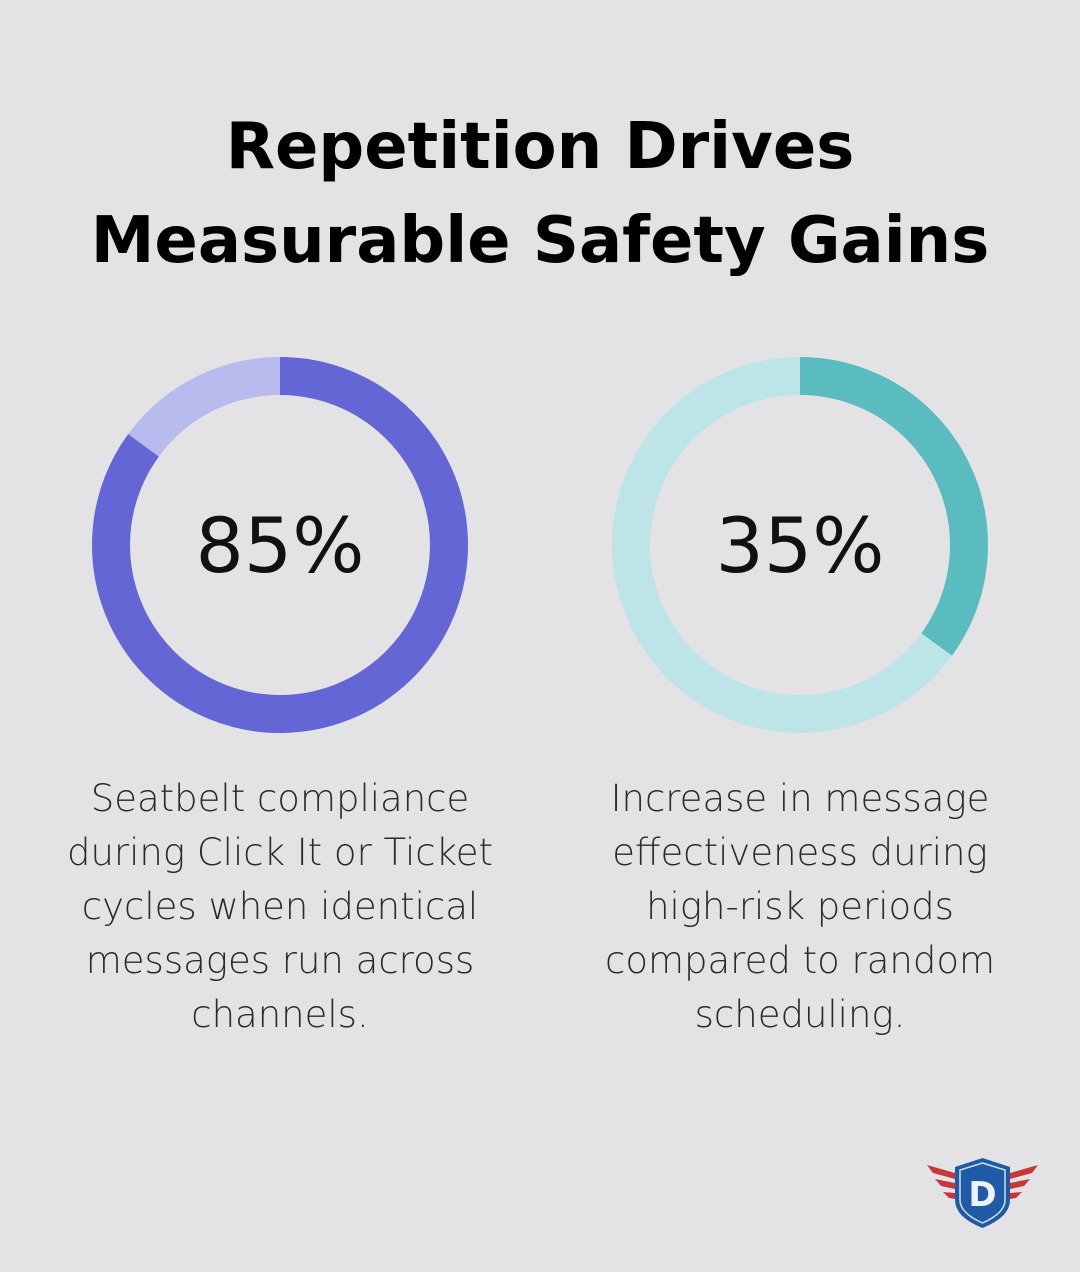 The width and height of the screenshot is (1080, 1272). I want to click on donut-label-2: 35%, so click(800, 545).